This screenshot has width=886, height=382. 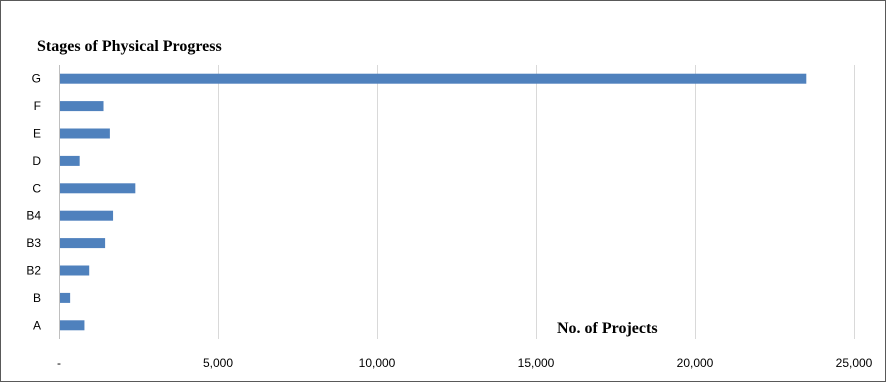 What do you see at coordinates (854, 363) in the screenshot?
I see `x-tick-label: 25,000` at bounding box center [854, 363].